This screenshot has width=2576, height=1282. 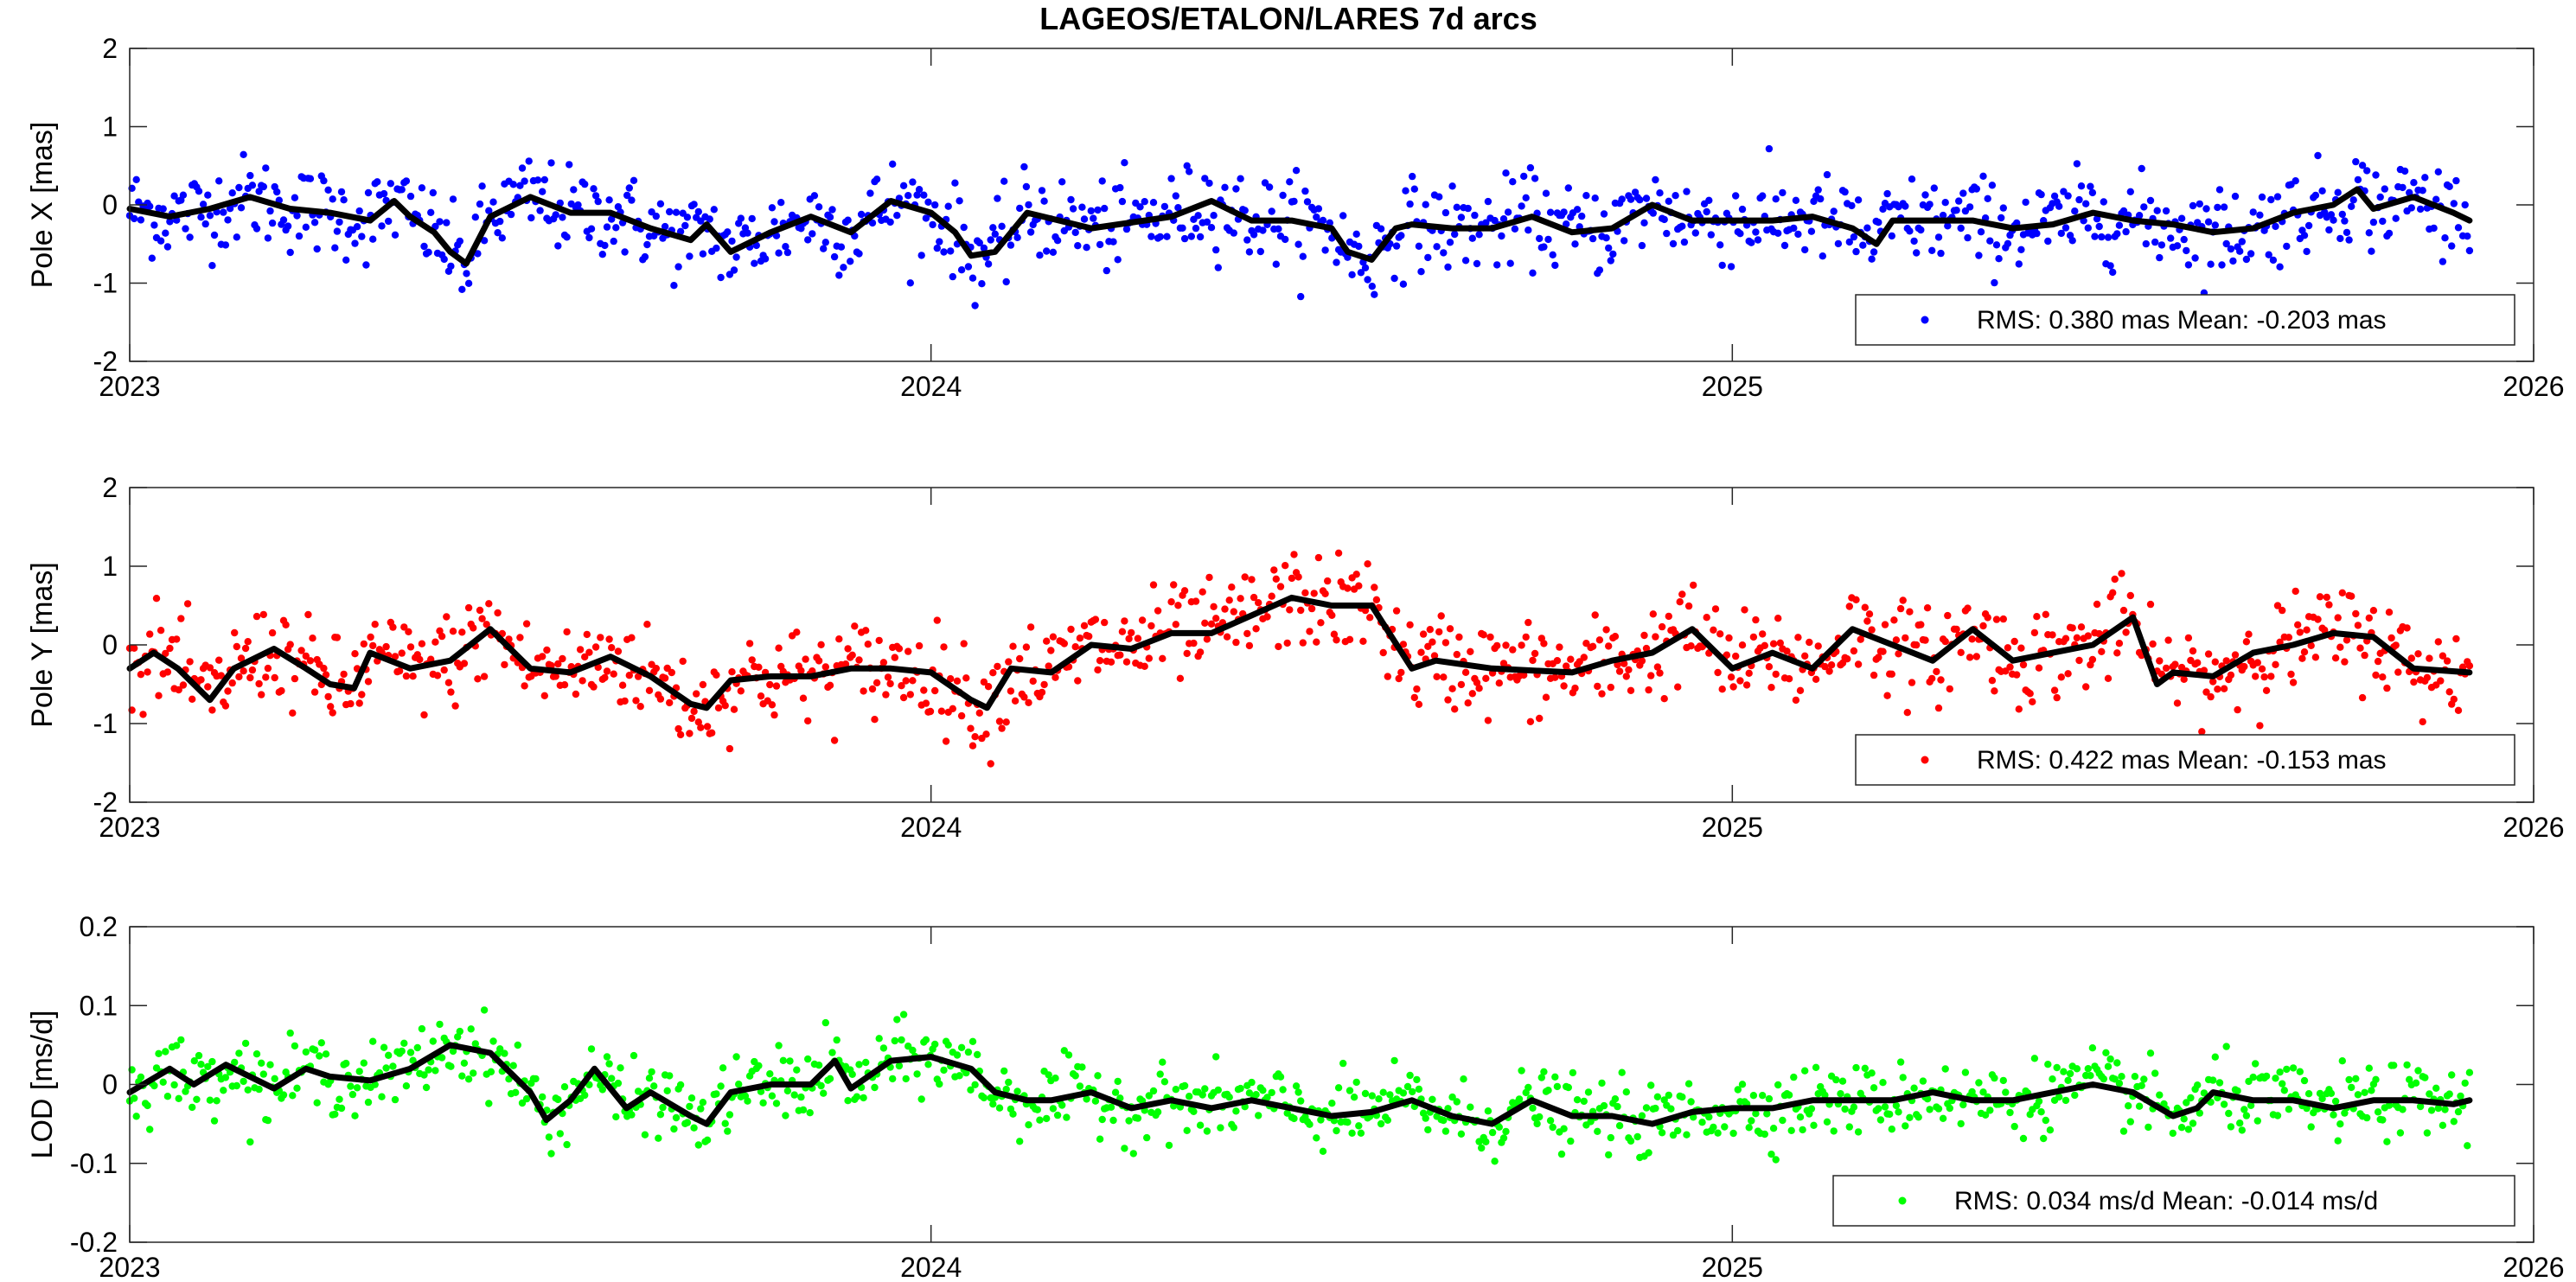 I want to click on smoothed-line, so click(x=1299, y=652).